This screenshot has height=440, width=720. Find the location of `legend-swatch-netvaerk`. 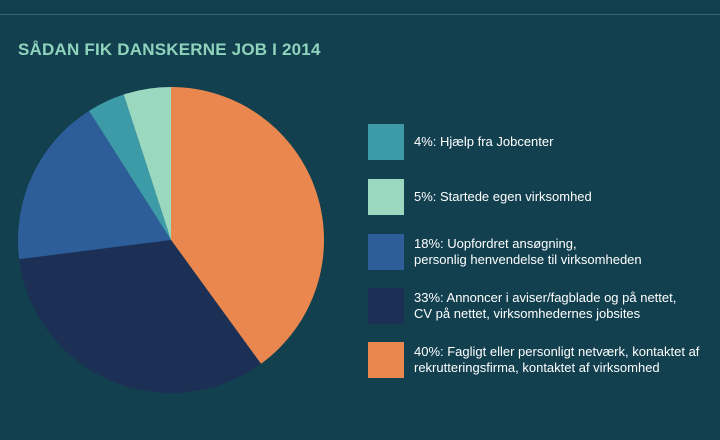

legend-swatch-netvaerk is located at coordinates (386, 360).